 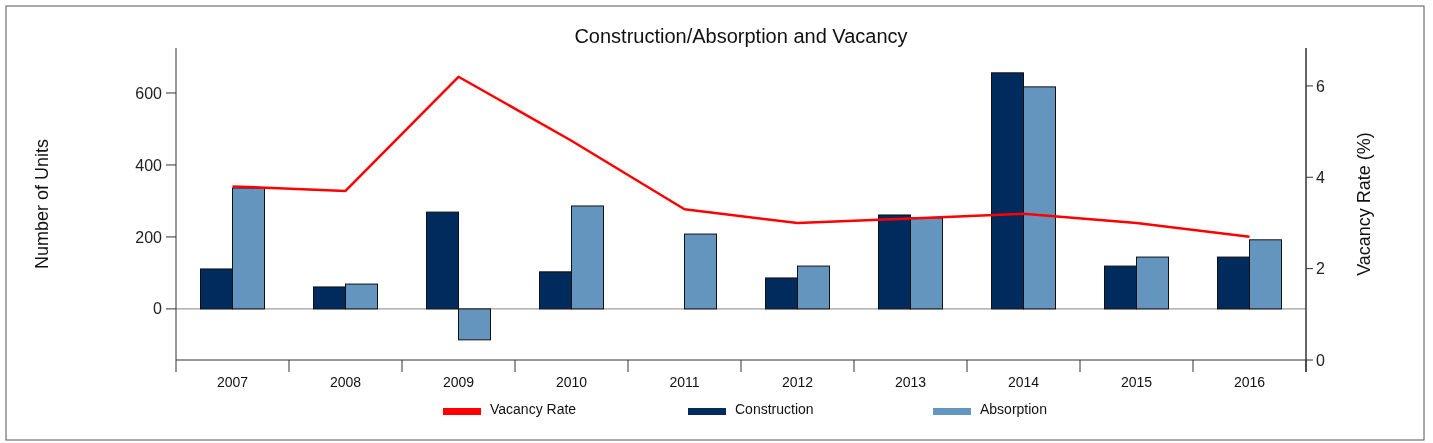 I want to click on x-tick-label: 2007, so click(x=232, y=382).